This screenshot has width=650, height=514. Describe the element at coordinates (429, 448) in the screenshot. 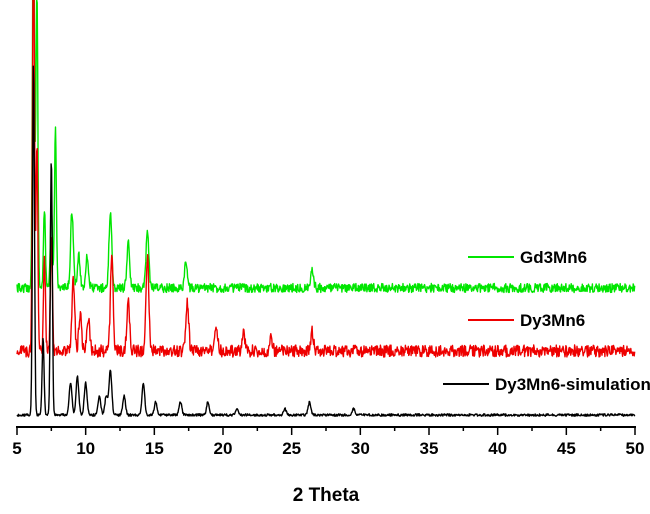

I see `x-tick-label: 35` at that location.